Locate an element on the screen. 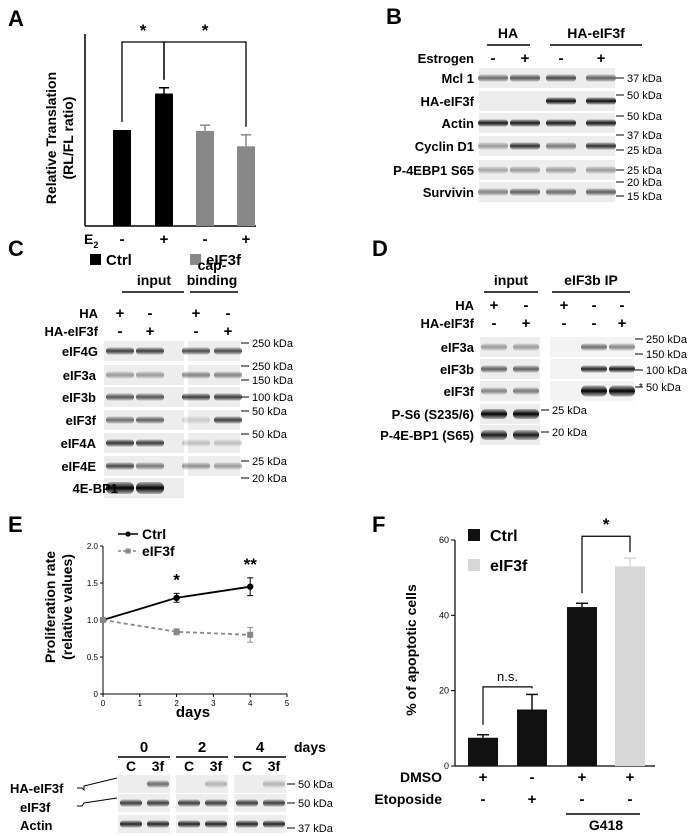  panel-b-treatment-mark: + is located at coordinates (601, 58).